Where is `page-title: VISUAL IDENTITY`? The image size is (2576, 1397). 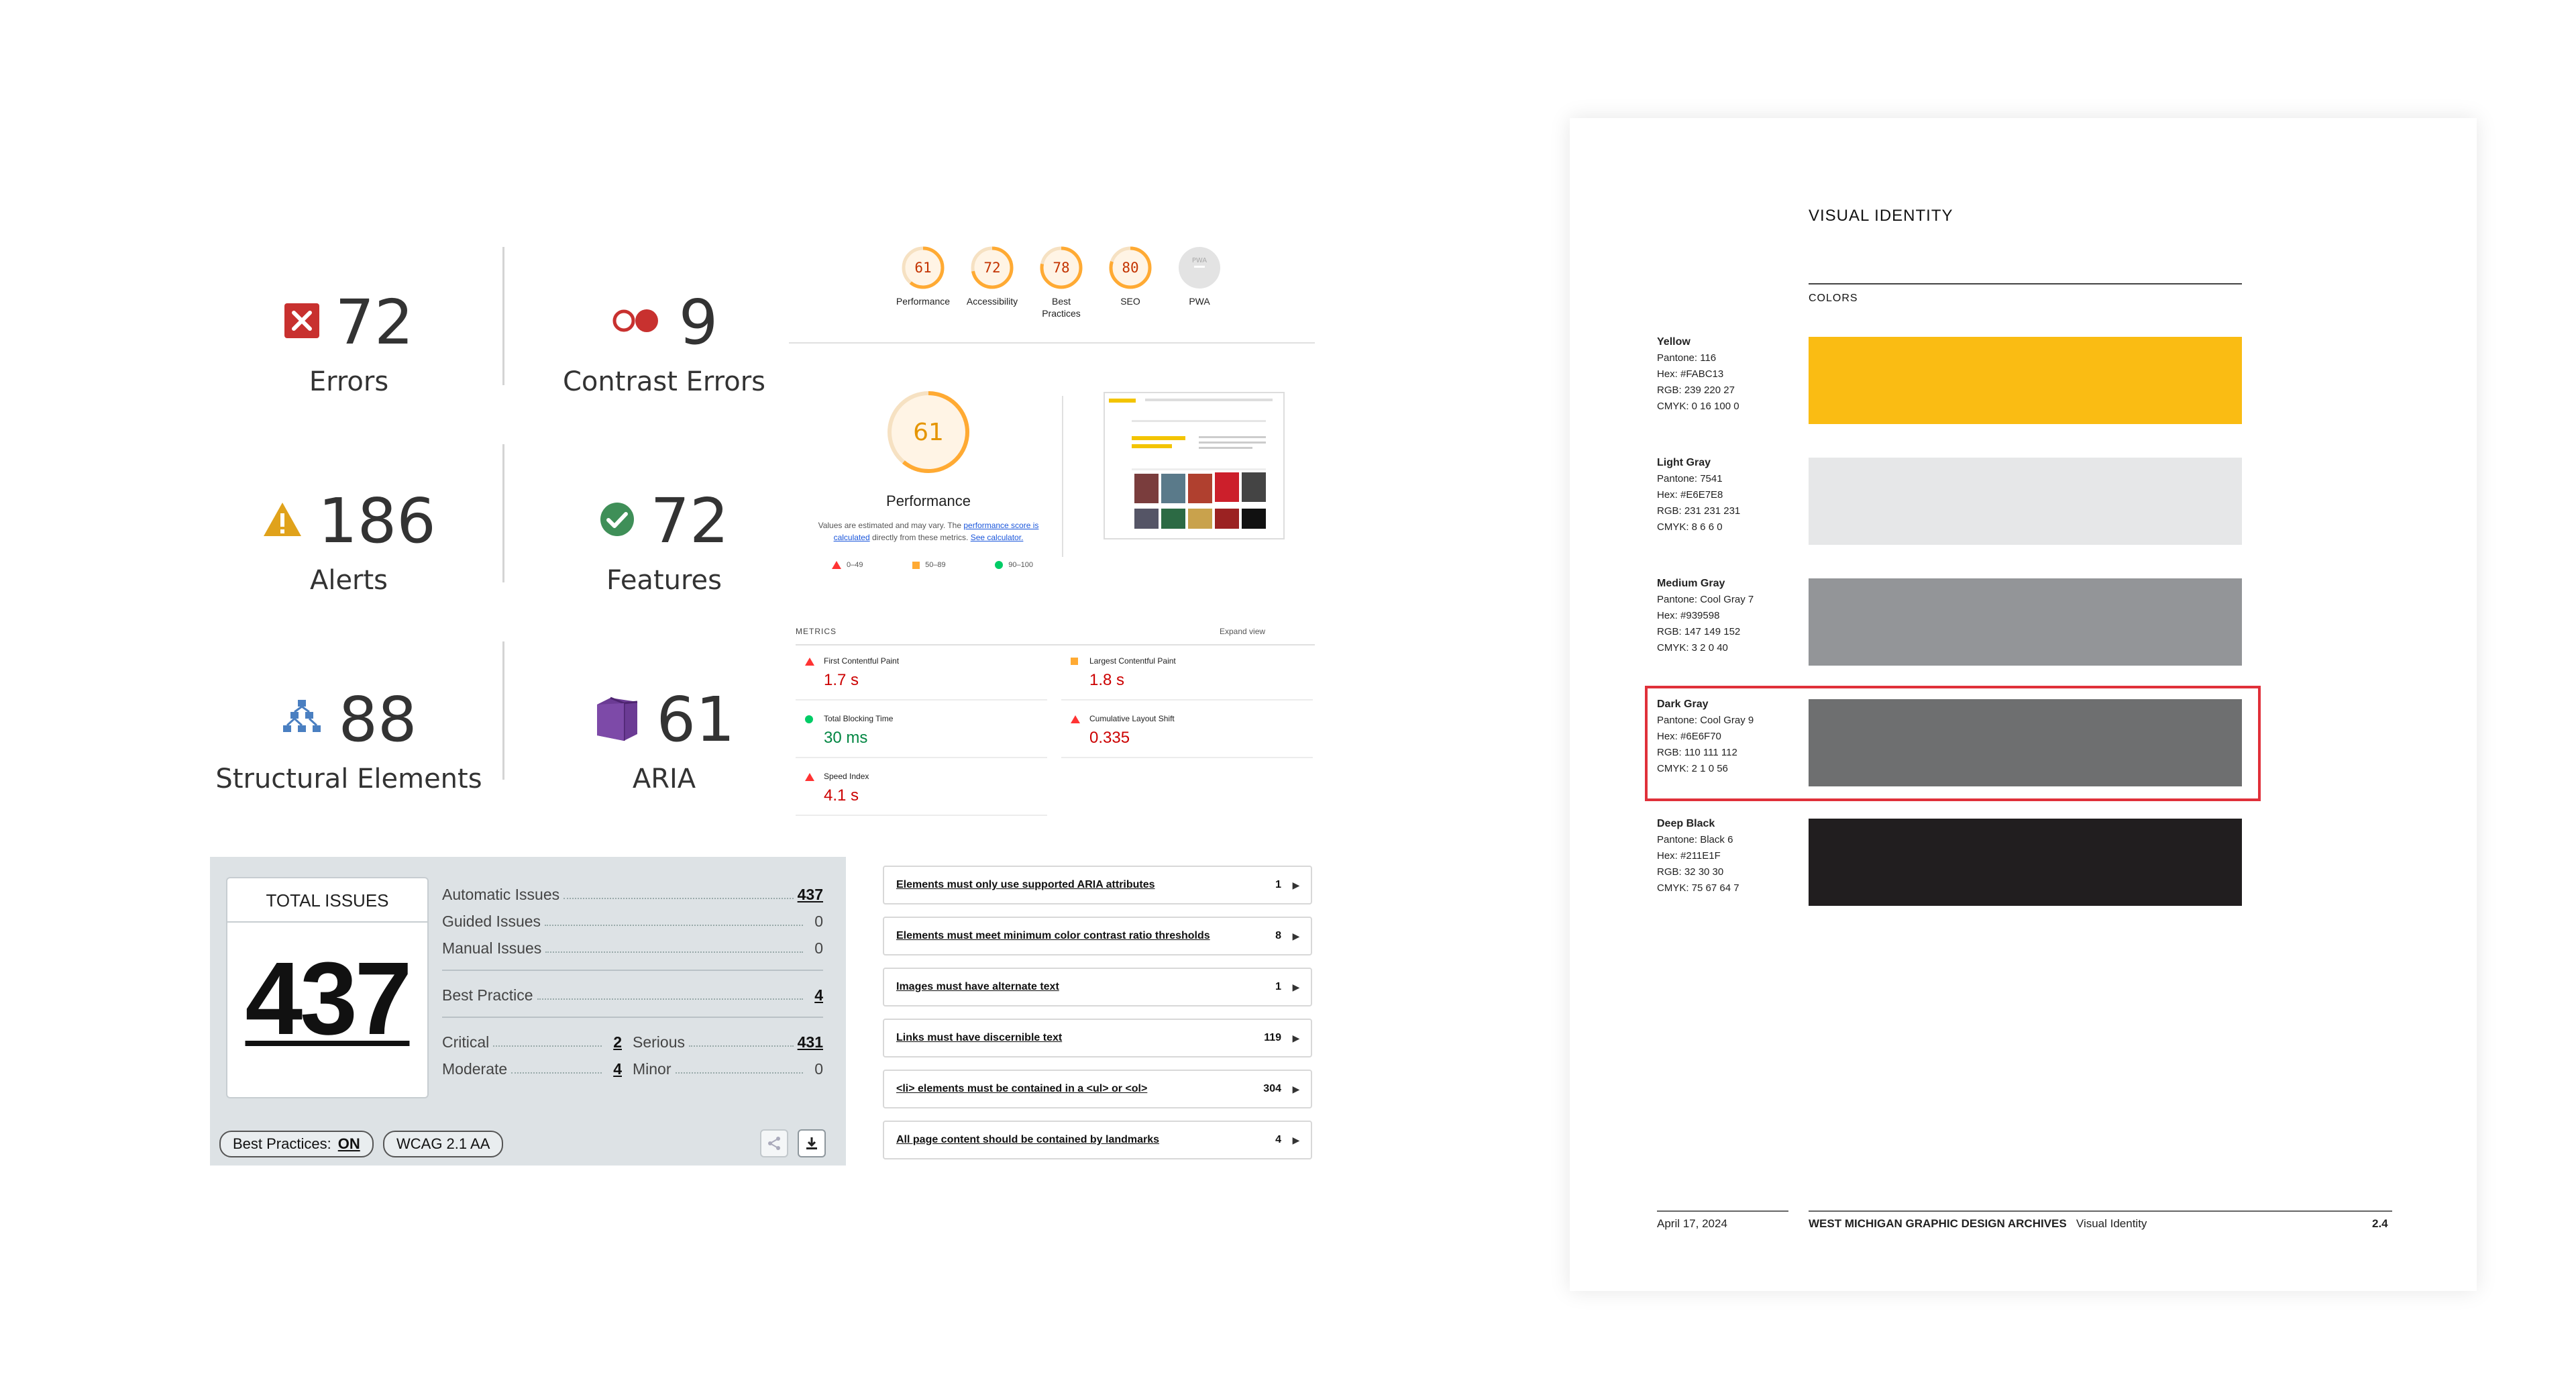
page-title: VISUAL IDENTITY is located at coordinates (1881, 216).